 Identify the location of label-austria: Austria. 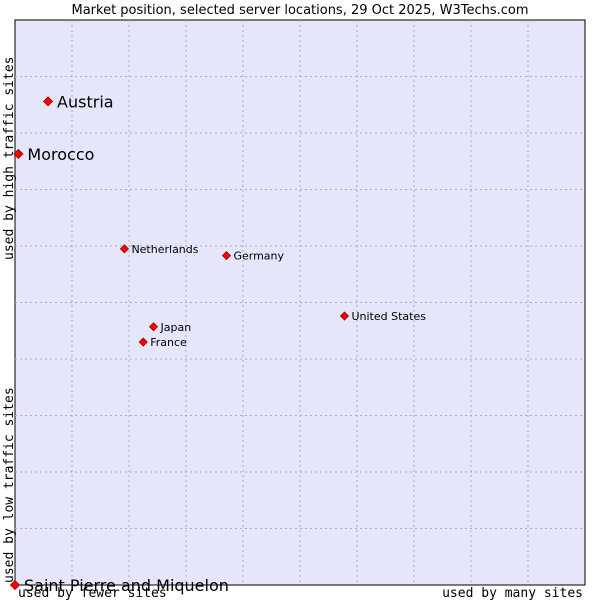
(85, 101).